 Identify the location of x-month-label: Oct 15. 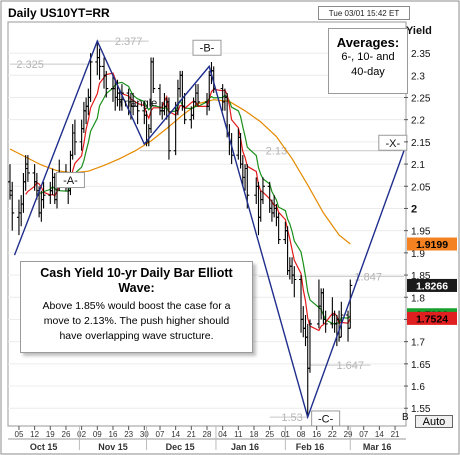
(44, 447).